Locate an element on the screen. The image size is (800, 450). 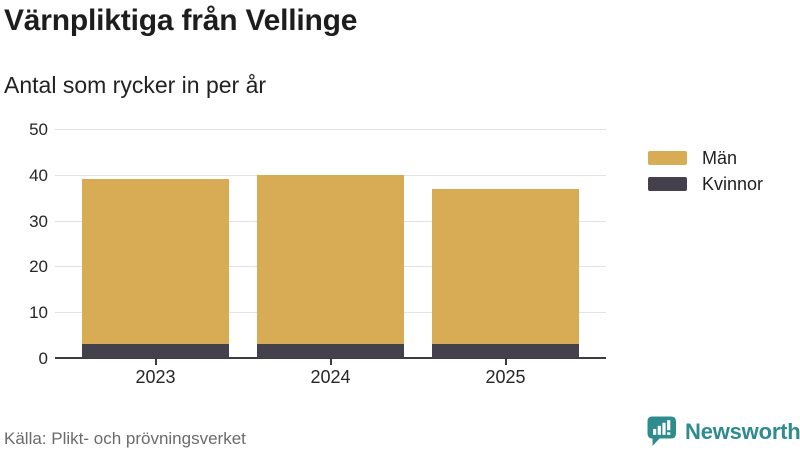
source-note: Källa: Plikt- och prövningsverket is located at coordinates (125, 438).